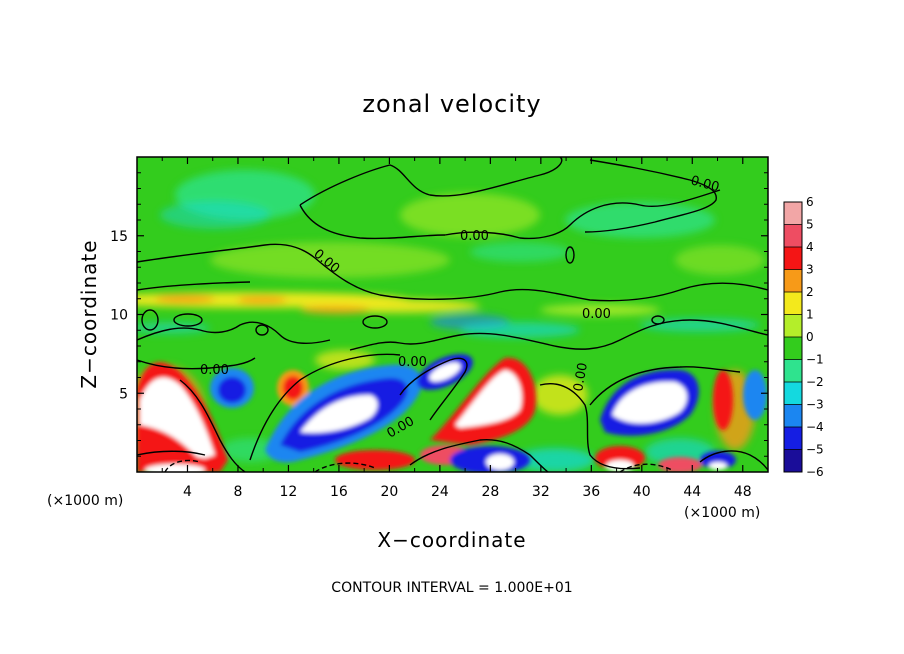  Describe the element at coordinates (119, 316) in the screenshot. I see `y-tick-label: 10` at that location.